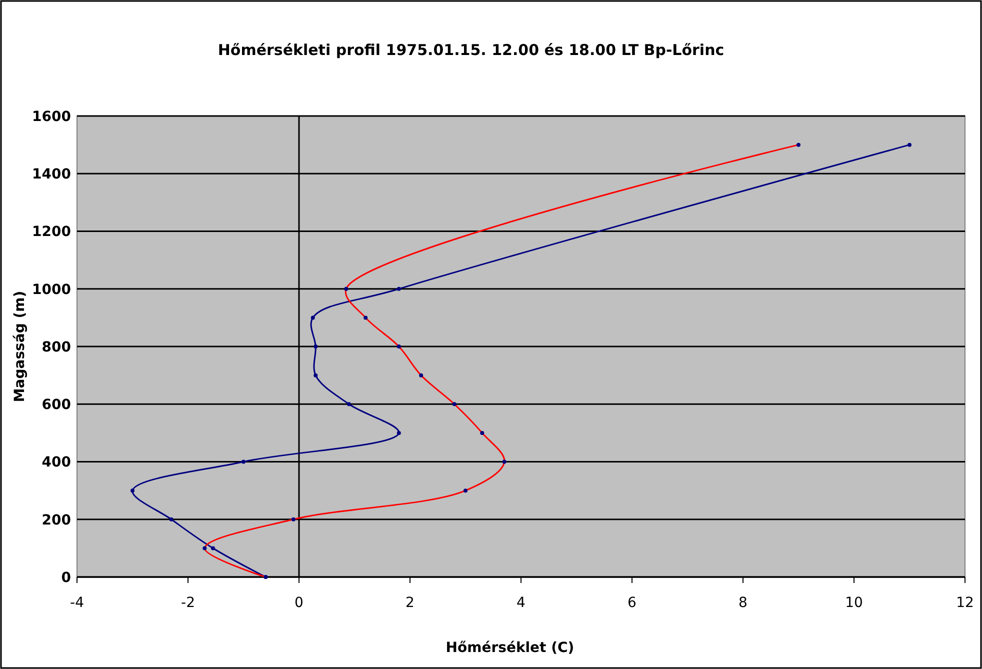 The width and height of the screenshot is (982, 669). I want to click on x-tick-label: 0, so click(299, 603).